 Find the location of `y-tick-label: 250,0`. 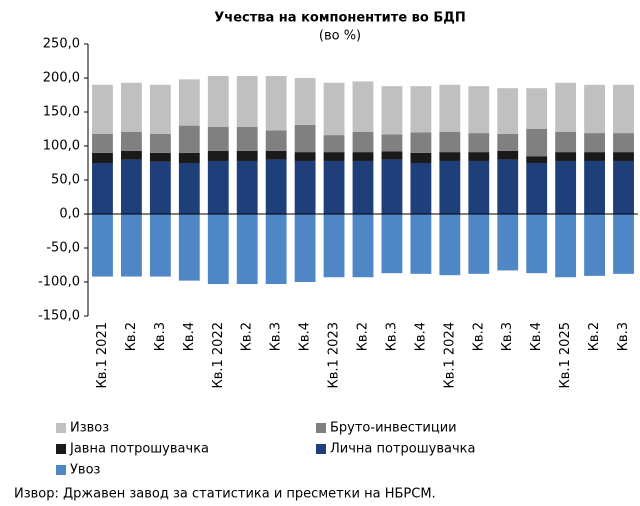

y-tick-label: 250,0 is located at coordinates (61, 44).